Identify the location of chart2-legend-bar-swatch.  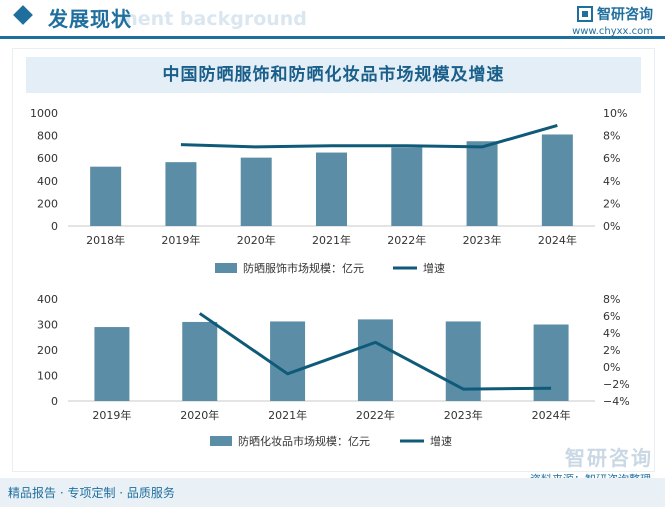
(221, 441).